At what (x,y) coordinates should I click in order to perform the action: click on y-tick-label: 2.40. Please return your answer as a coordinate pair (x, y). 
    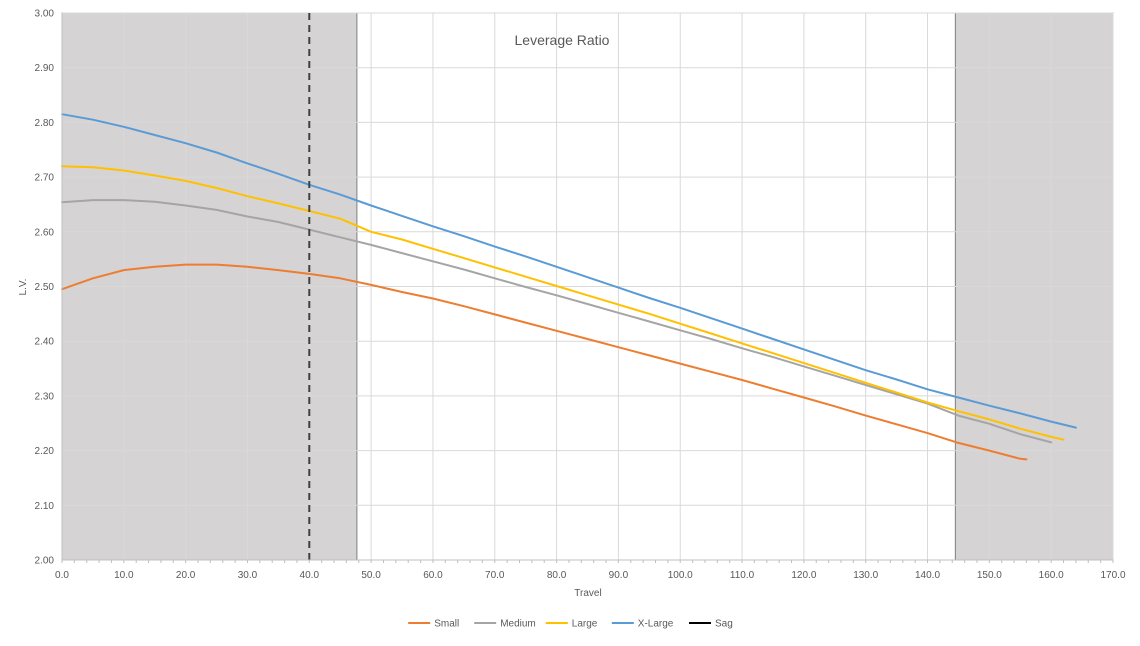
    Looking at the image, I should click on (45, 342).